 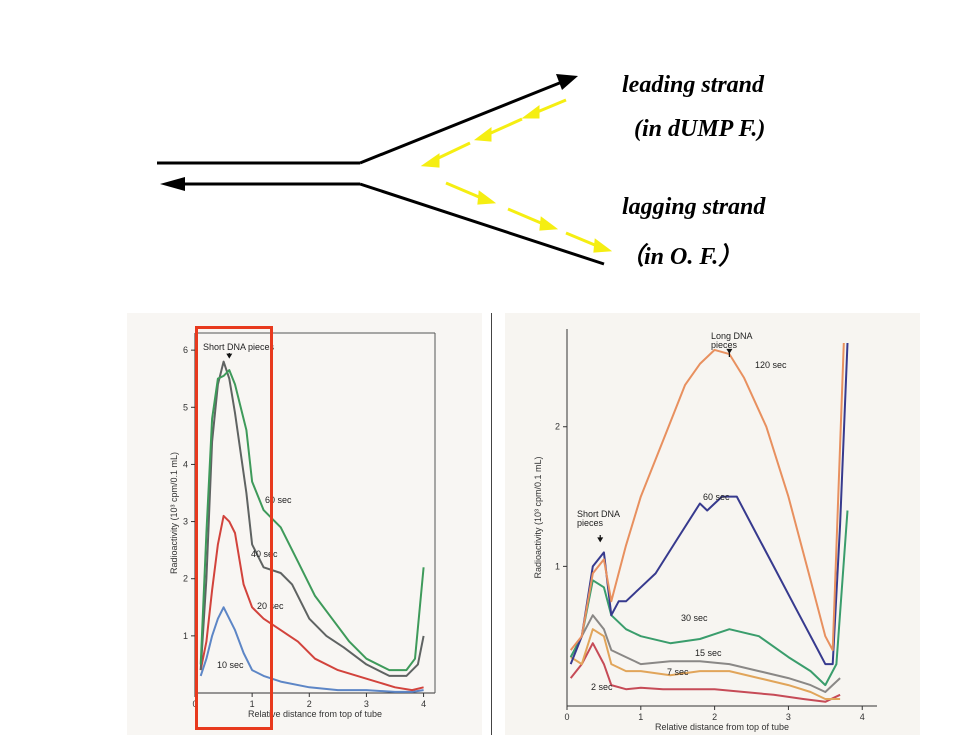 What do you see at coordinates (788, 717) in the screenshot?
I see `right-x-tick-label: 3` at bounding box center [788, 717].